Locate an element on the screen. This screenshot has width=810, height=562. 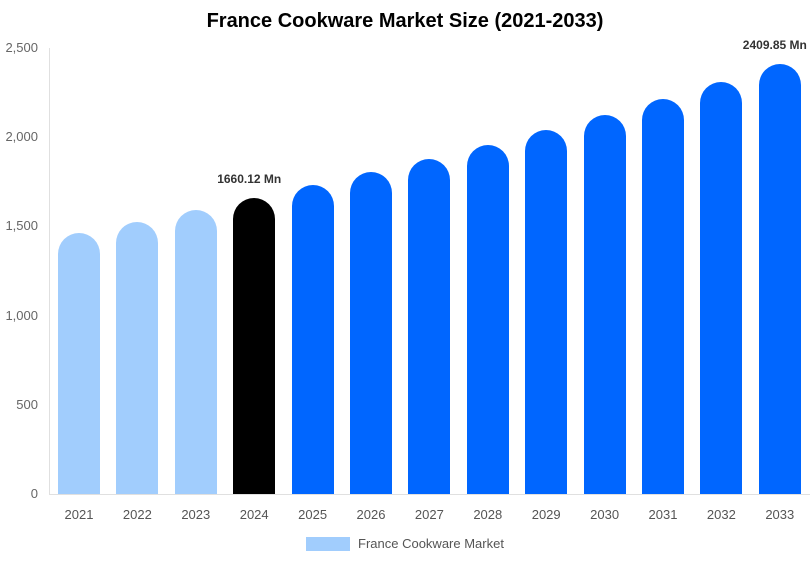
x-tick-label: 2023 is located at coordinates (196, 514).